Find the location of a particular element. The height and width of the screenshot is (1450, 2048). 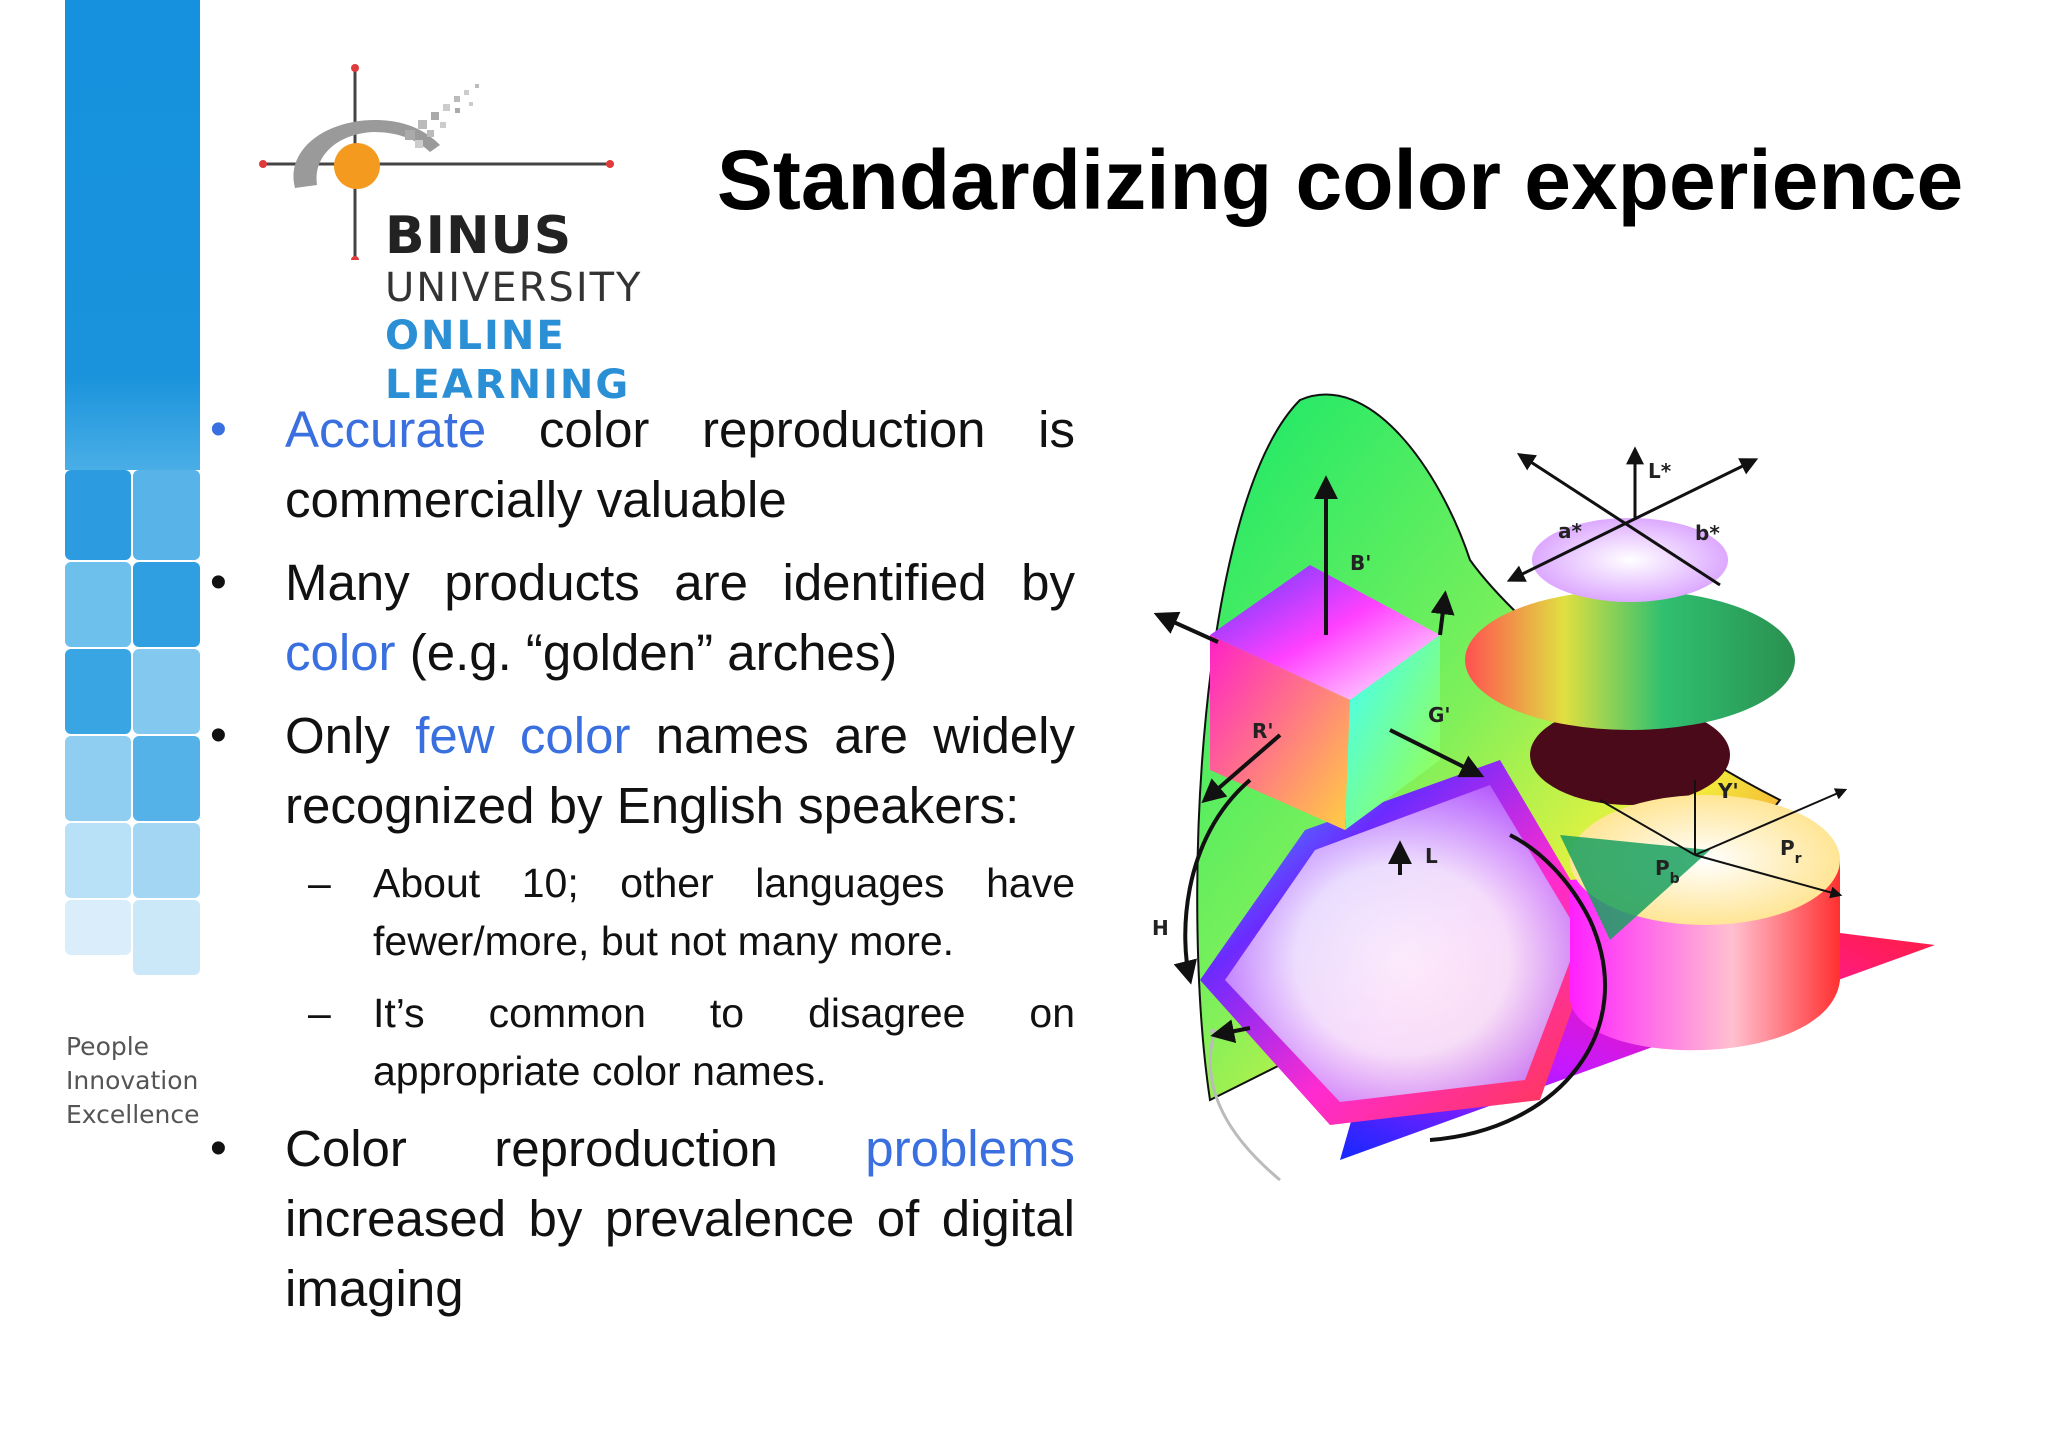

tagline-line: Innovation is located at coordinates (132, 1080).